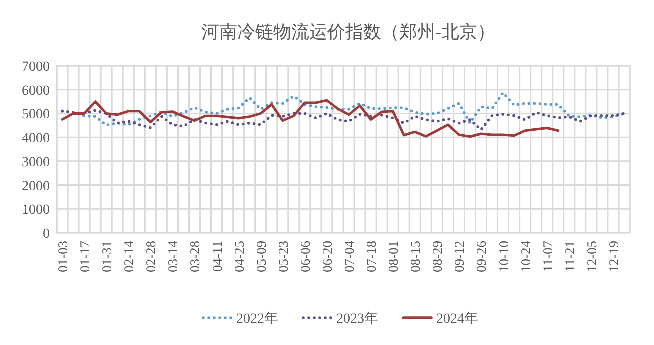 This screenshot has width=654, height=345. I want to click on x-tick-label: 04-11, so click(217, 256).